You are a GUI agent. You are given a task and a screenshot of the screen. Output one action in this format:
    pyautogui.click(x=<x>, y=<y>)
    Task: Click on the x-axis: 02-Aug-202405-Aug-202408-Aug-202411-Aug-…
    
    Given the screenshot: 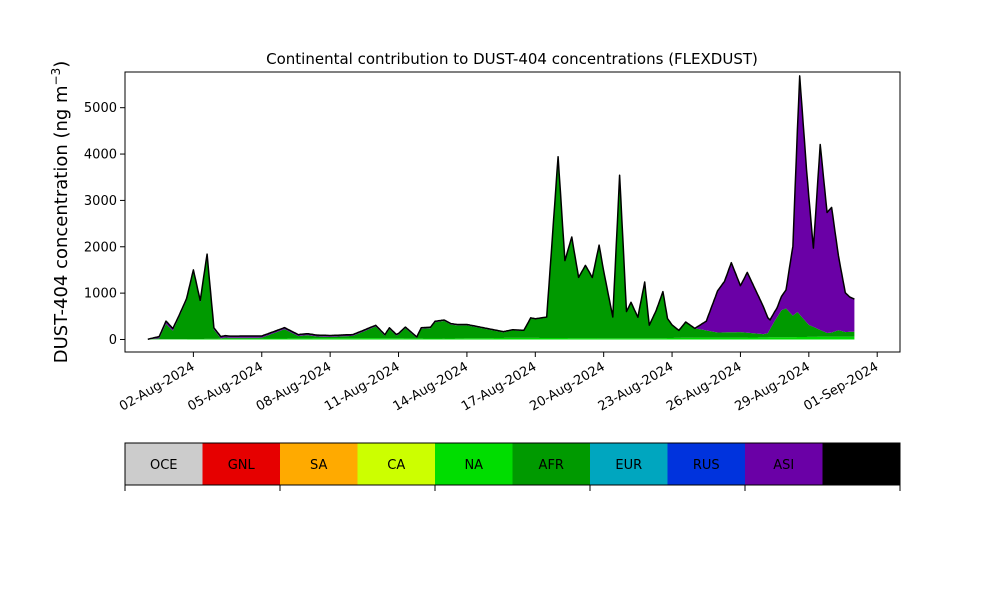 What is the action you would take?
    pyautogui.click(x=499, y=383)
    